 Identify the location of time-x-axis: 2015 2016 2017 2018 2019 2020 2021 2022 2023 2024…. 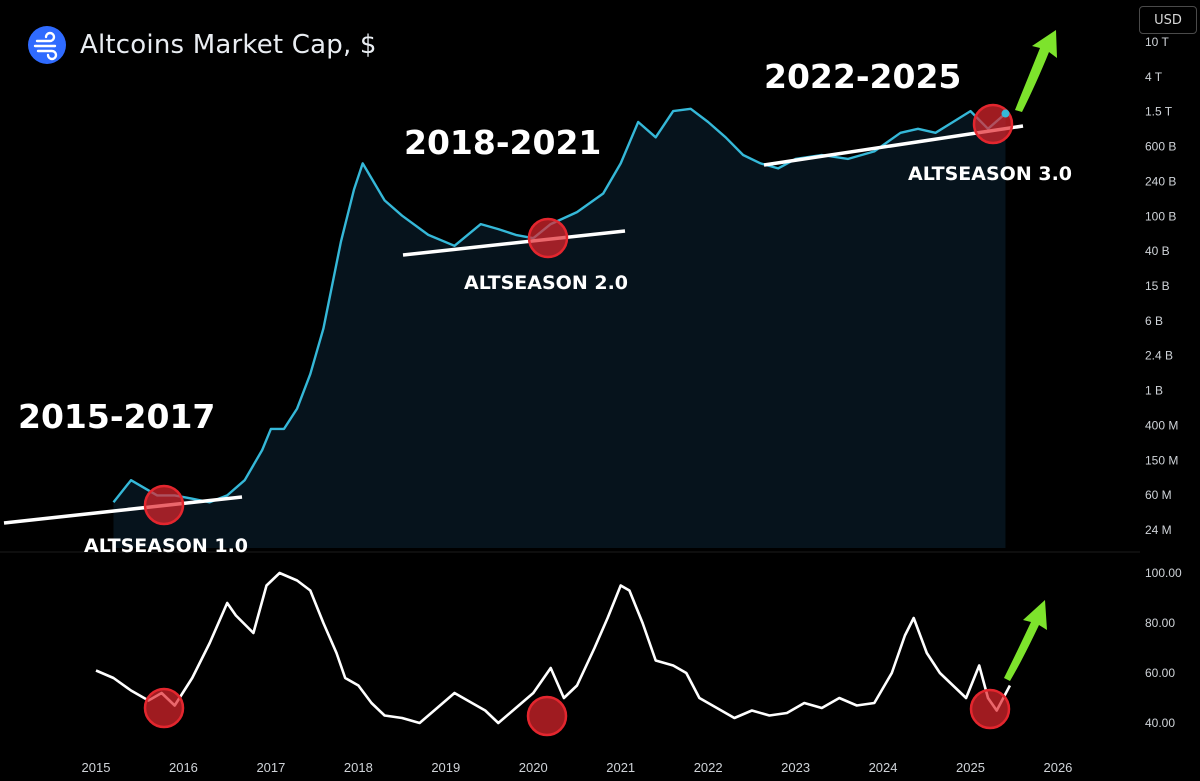
(577, 767).